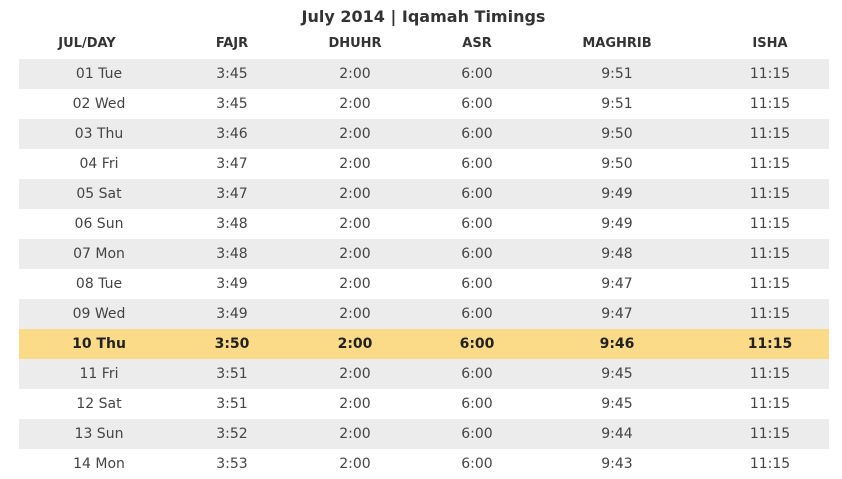 The height and width of the screenshot is (479, 842). Describe the element at coordinates (99, 104) in the screenshot. I see `day-cell: 02 Wed` at that location.